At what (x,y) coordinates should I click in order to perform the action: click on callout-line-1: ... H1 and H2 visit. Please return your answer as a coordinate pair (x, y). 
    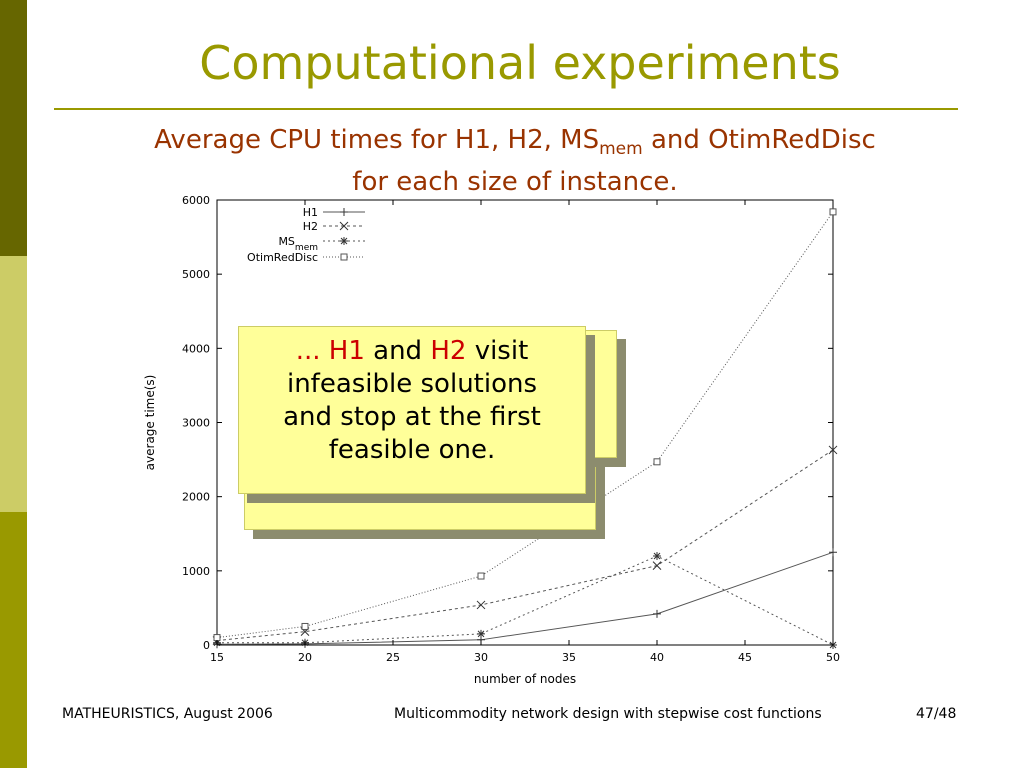
    Looking at the image, I should click on (412, 351).